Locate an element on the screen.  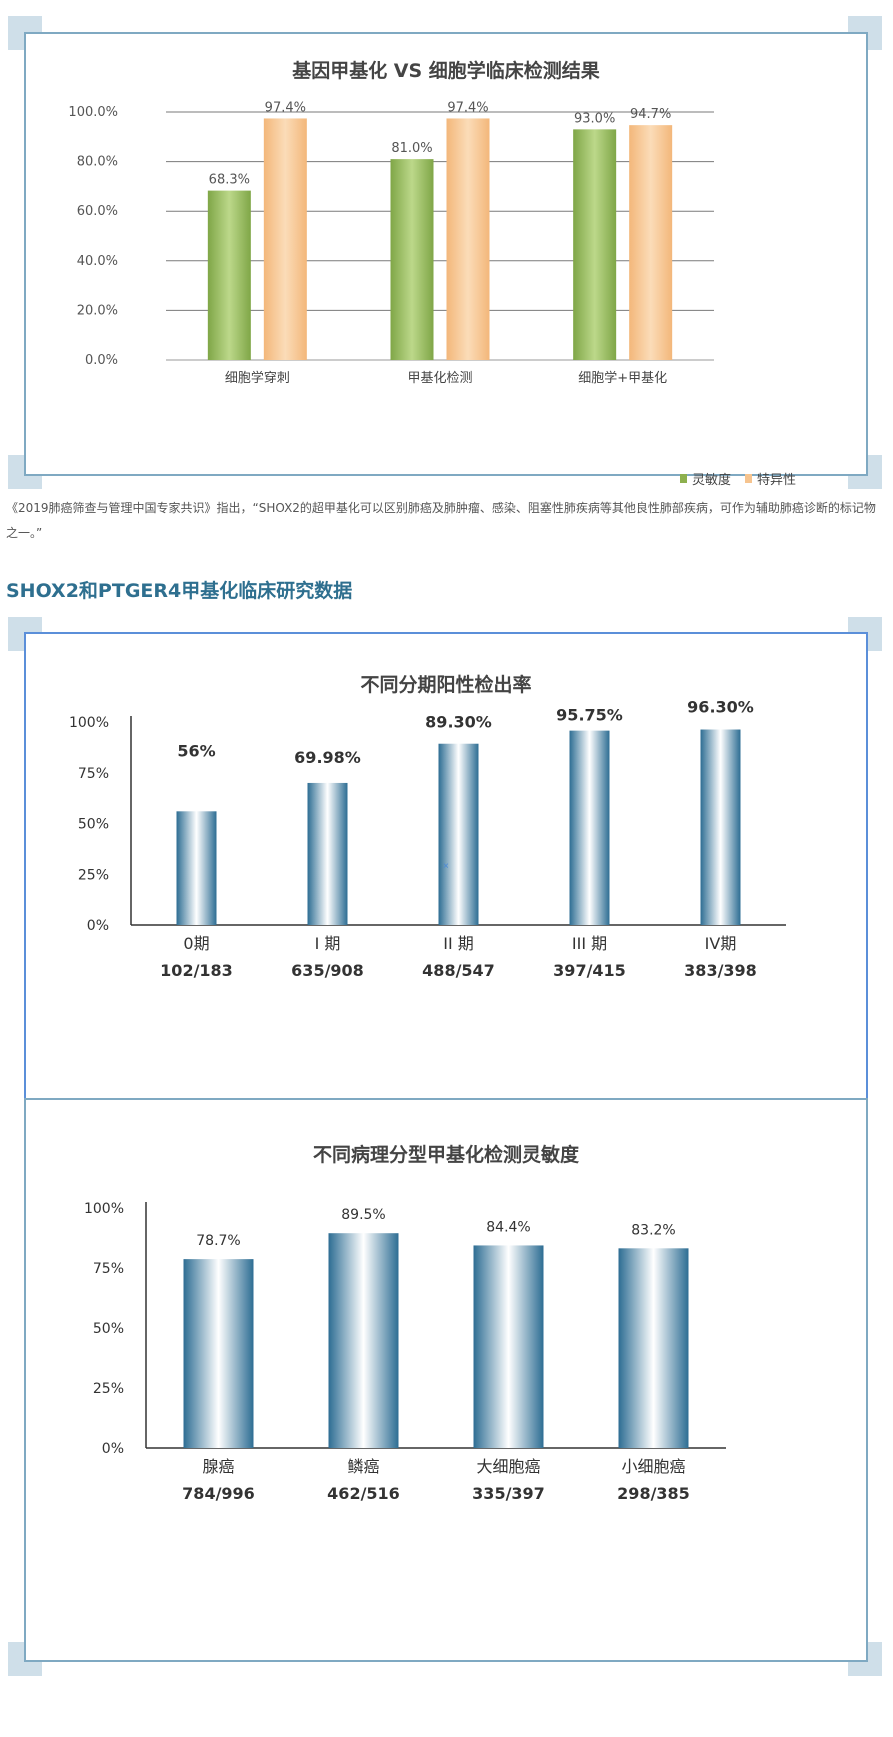
data-label: 84.4% is located at coordinates (508, 1227).